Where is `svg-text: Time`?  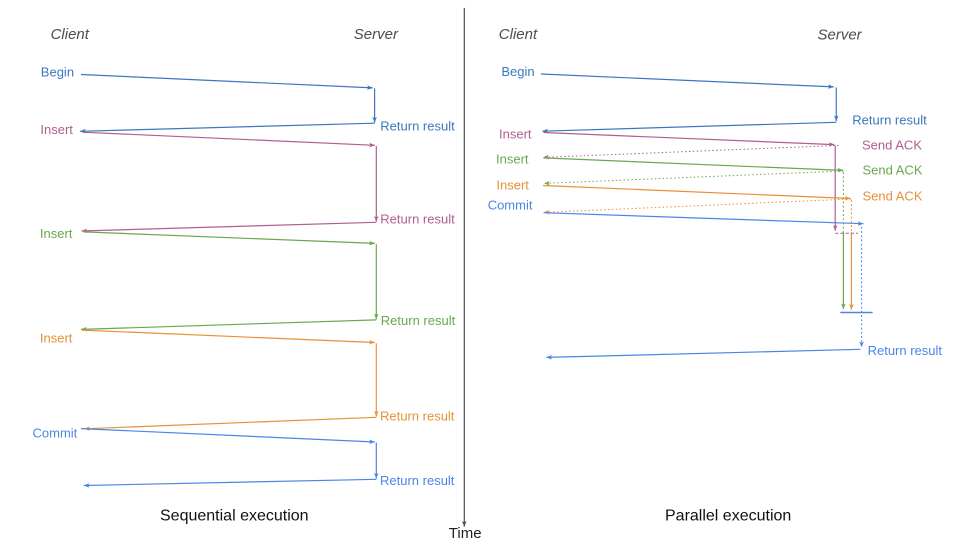 svg-text: Time is located at coordinates (465, 532).